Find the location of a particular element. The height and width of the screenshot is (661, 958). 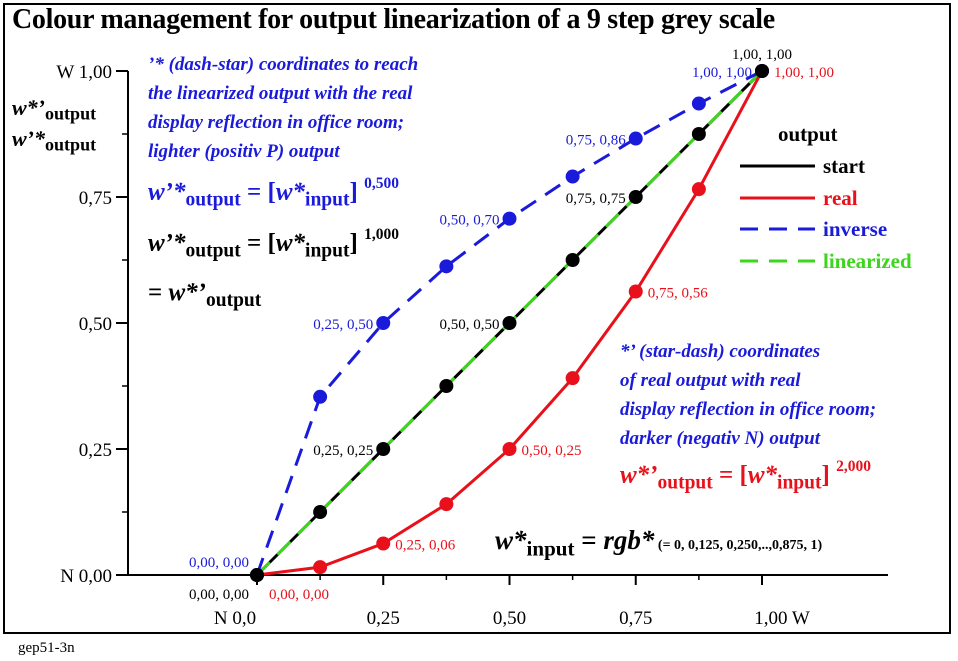

x-tick-label: 0,75 is located at coordinates (635, 618).